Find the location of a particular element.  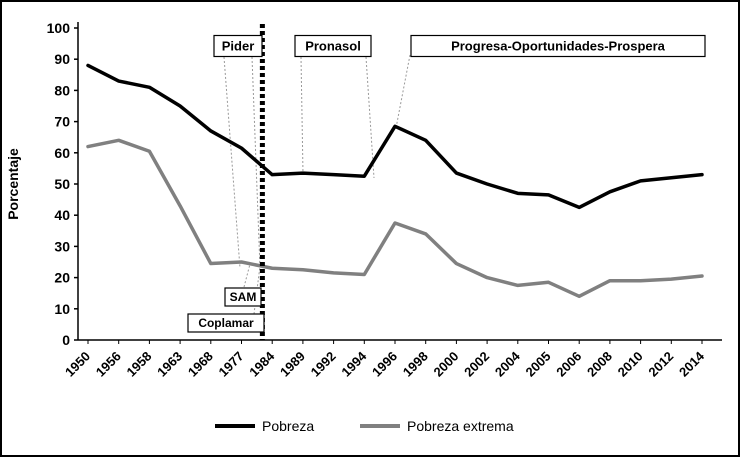

x-tick-label: 1996 is located at coordinates (384, 364).